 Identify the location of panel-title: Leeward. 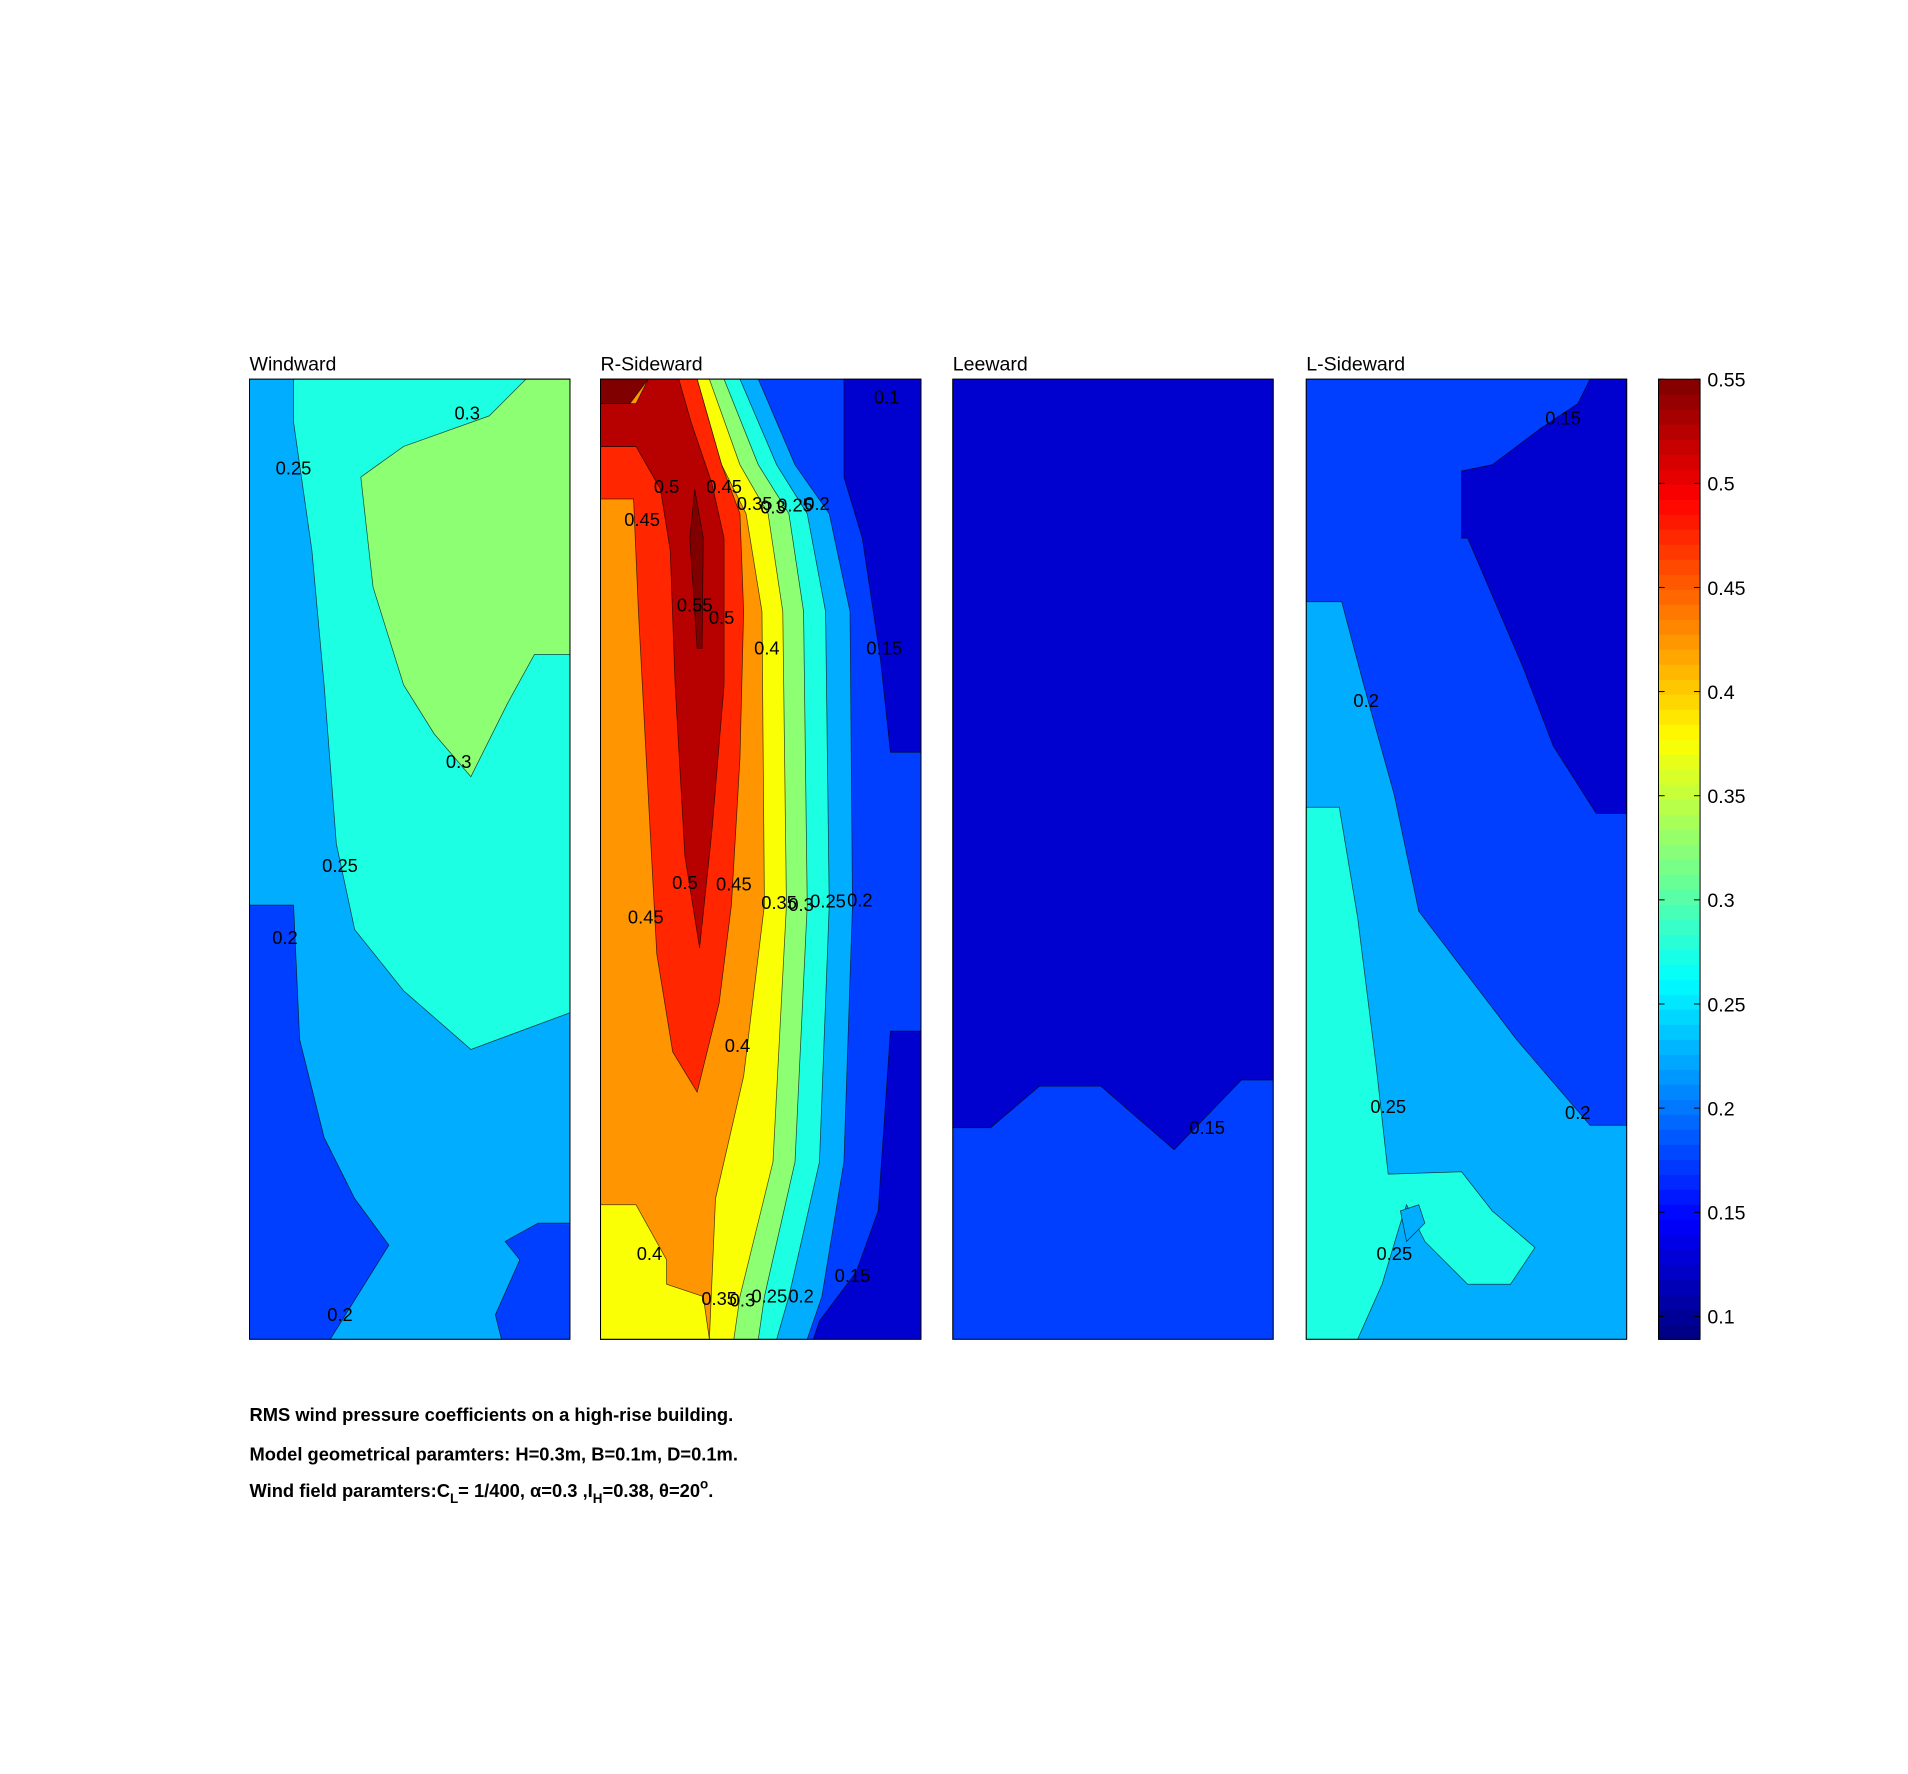
(990, 365).